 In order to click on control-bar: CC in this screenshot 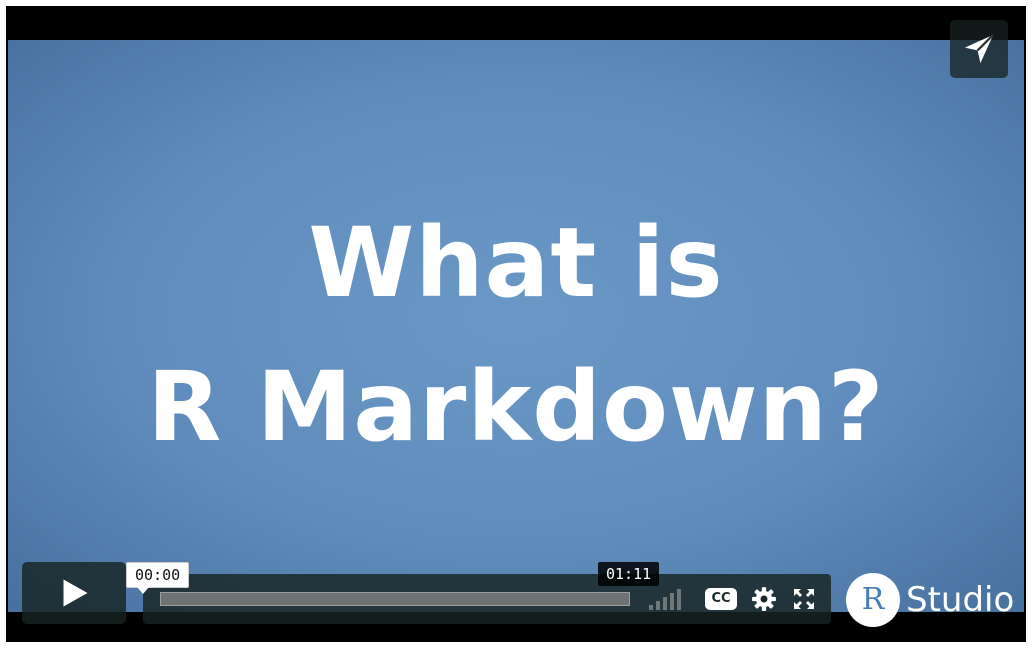, I will do `click(487, 599)`.